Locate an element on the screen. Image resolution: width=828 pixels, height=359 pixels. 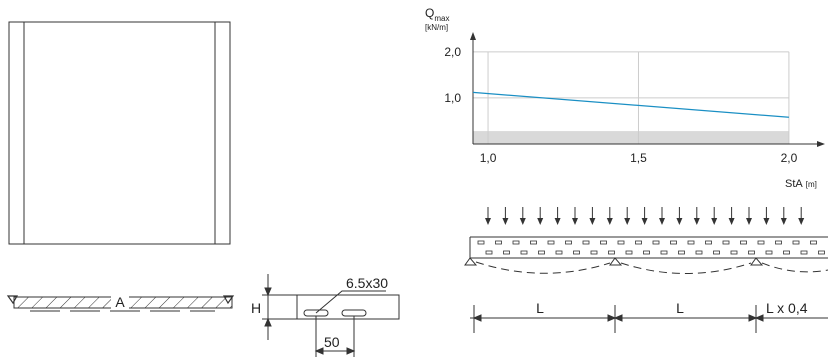
y-axis-label-main: Qmax is located at coordinates (437, 14).